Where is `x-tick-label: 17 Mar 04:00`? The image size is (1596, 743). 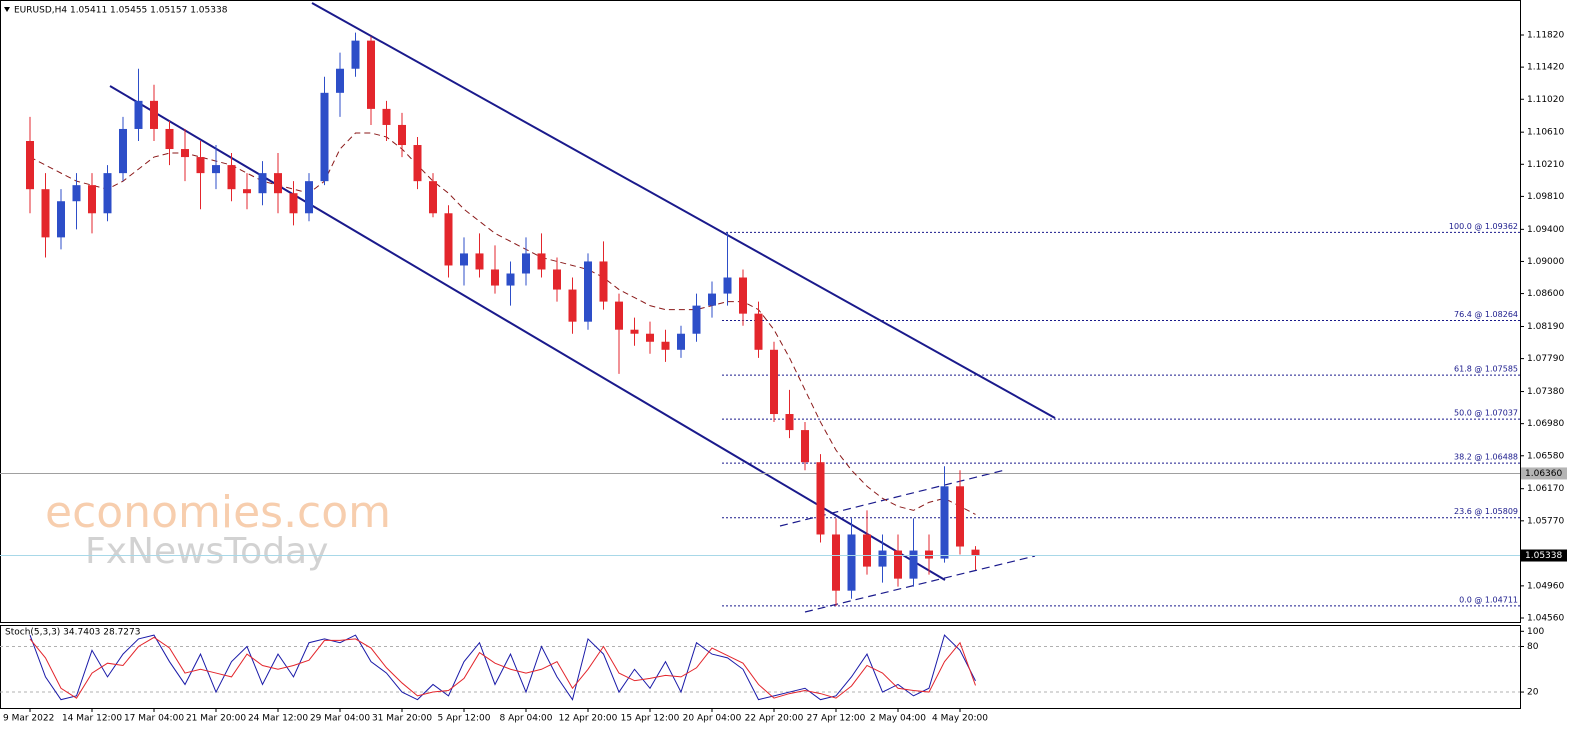 x-tick-label: 17 Mar 04:00 is located at coordinates (154, 719).